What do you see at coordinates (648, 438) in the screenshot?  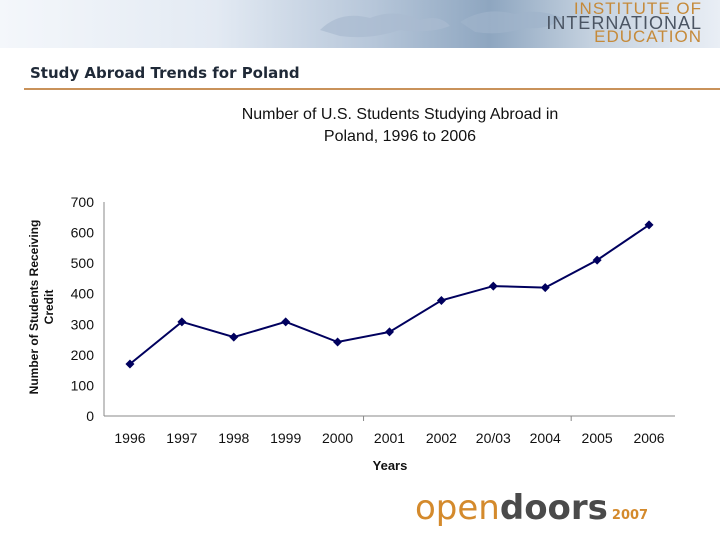 I see `x-tick-label: 2006` at bounding box center [648, 438].